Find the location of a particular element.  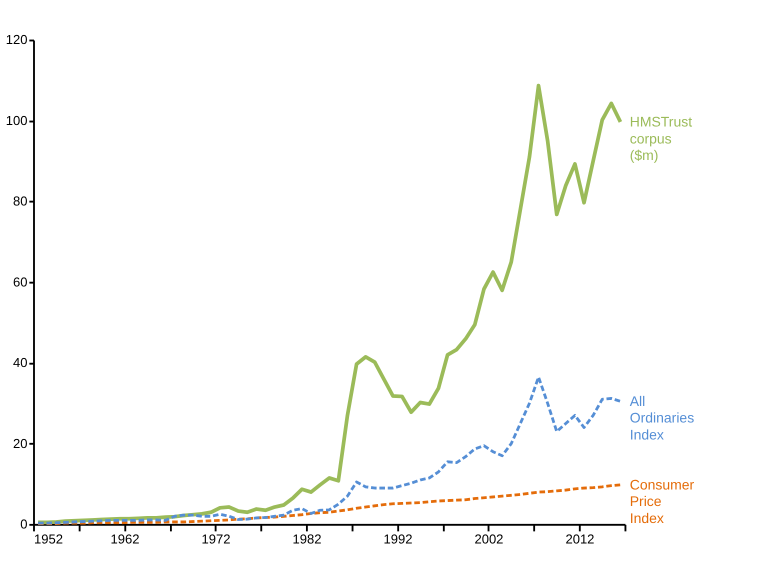

x-tick-label: 1952 is located at coordinates (48, 538).